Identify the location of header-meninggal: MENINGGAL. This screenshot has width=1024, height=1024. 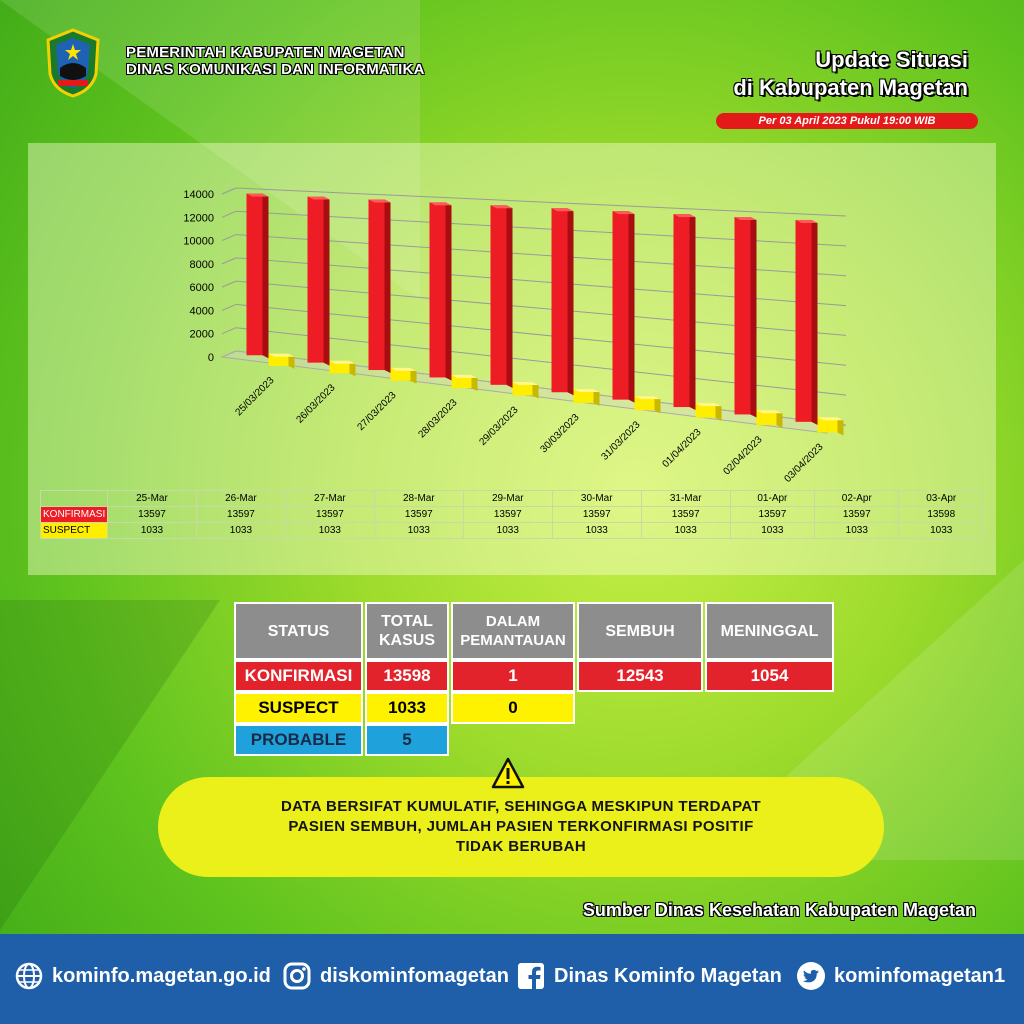
(769, 631).